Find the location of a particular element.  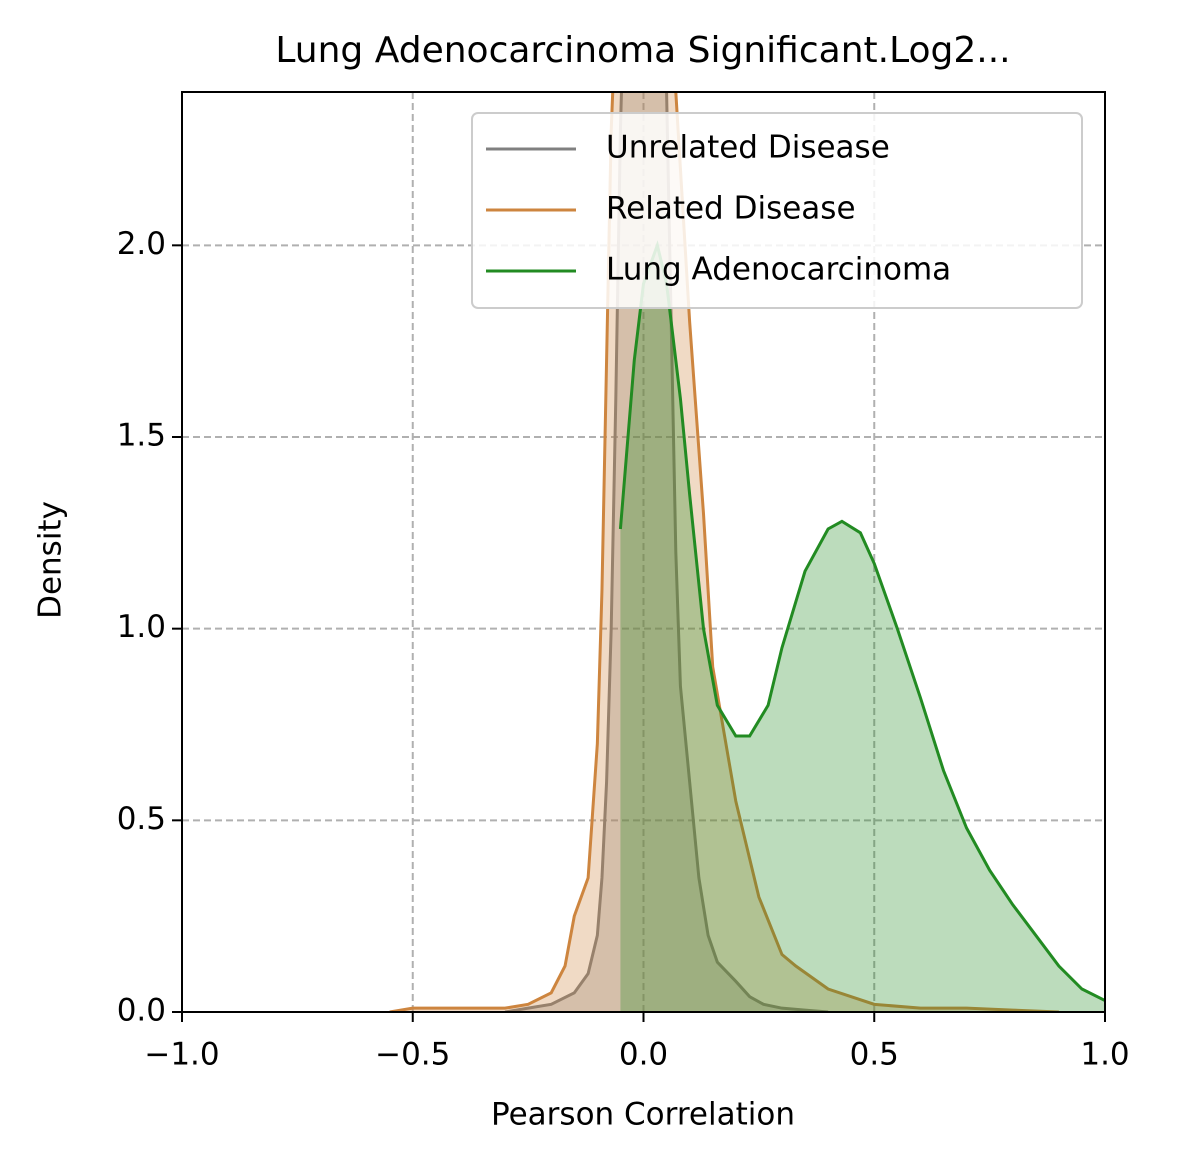

y-tick-label: 1.0 is located at coordinates (141, 627).